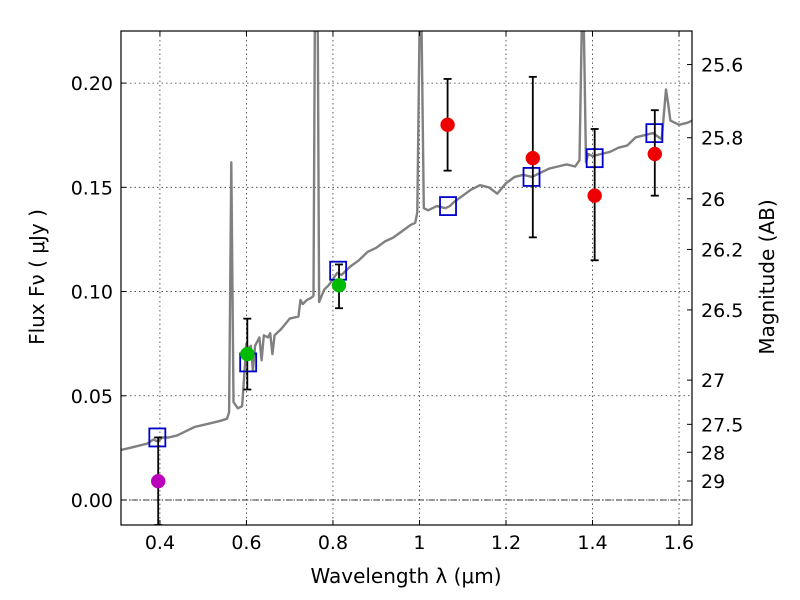 The width and height of the screenshot is (800, 600). What do you see at coordinates (722, 139) in the screenshot?
I see `y2-tick-label: 25.8` at bounding box center [722, 139].